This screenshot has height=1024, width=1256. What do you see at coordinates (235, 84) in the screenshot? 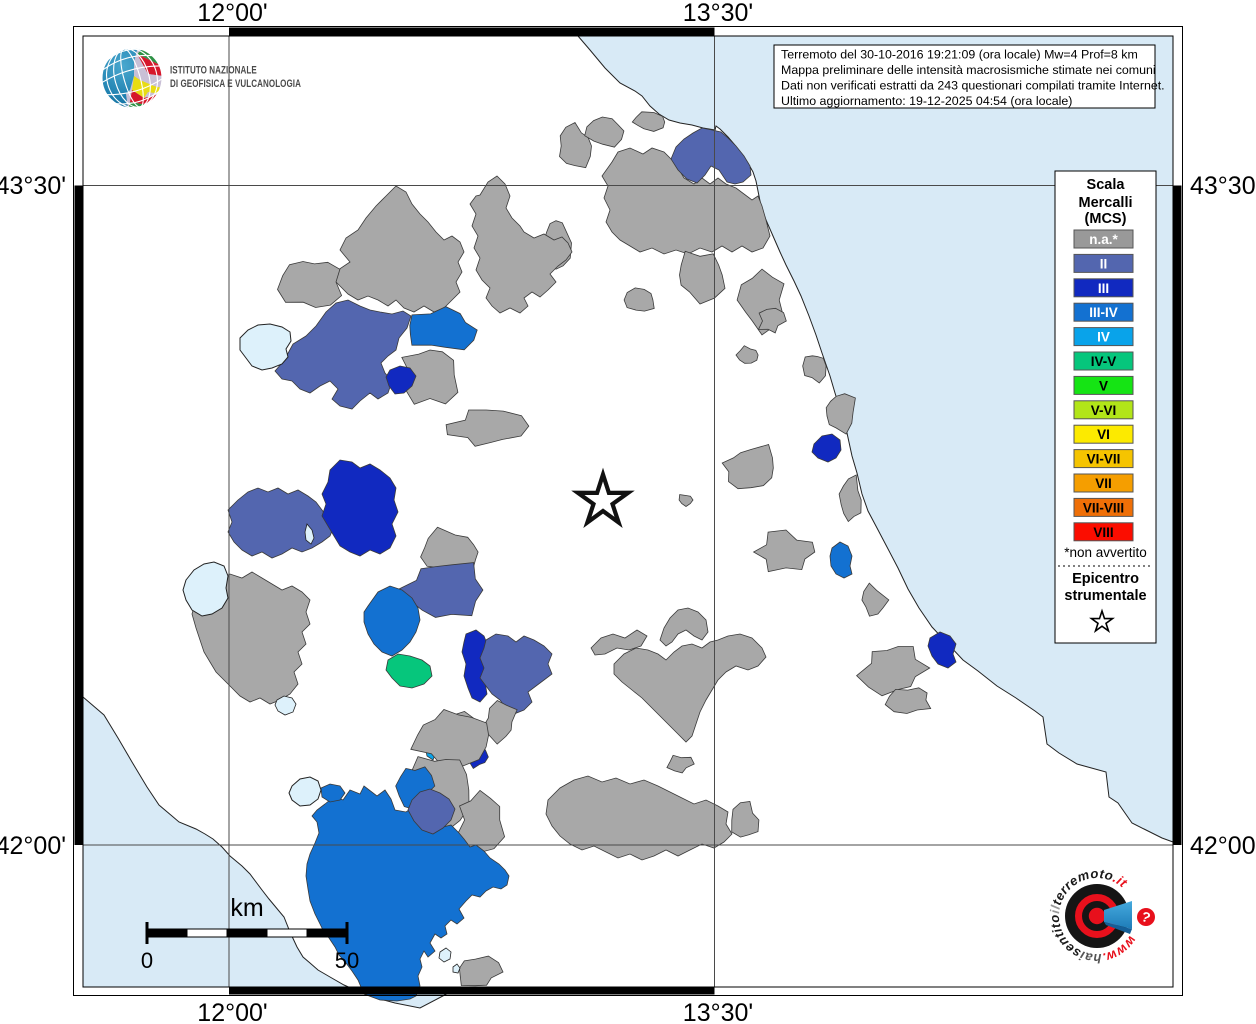
I see `svg-text: DI GEOFISICA E VULCANOLOGIA` at bounding box center [235, 84].